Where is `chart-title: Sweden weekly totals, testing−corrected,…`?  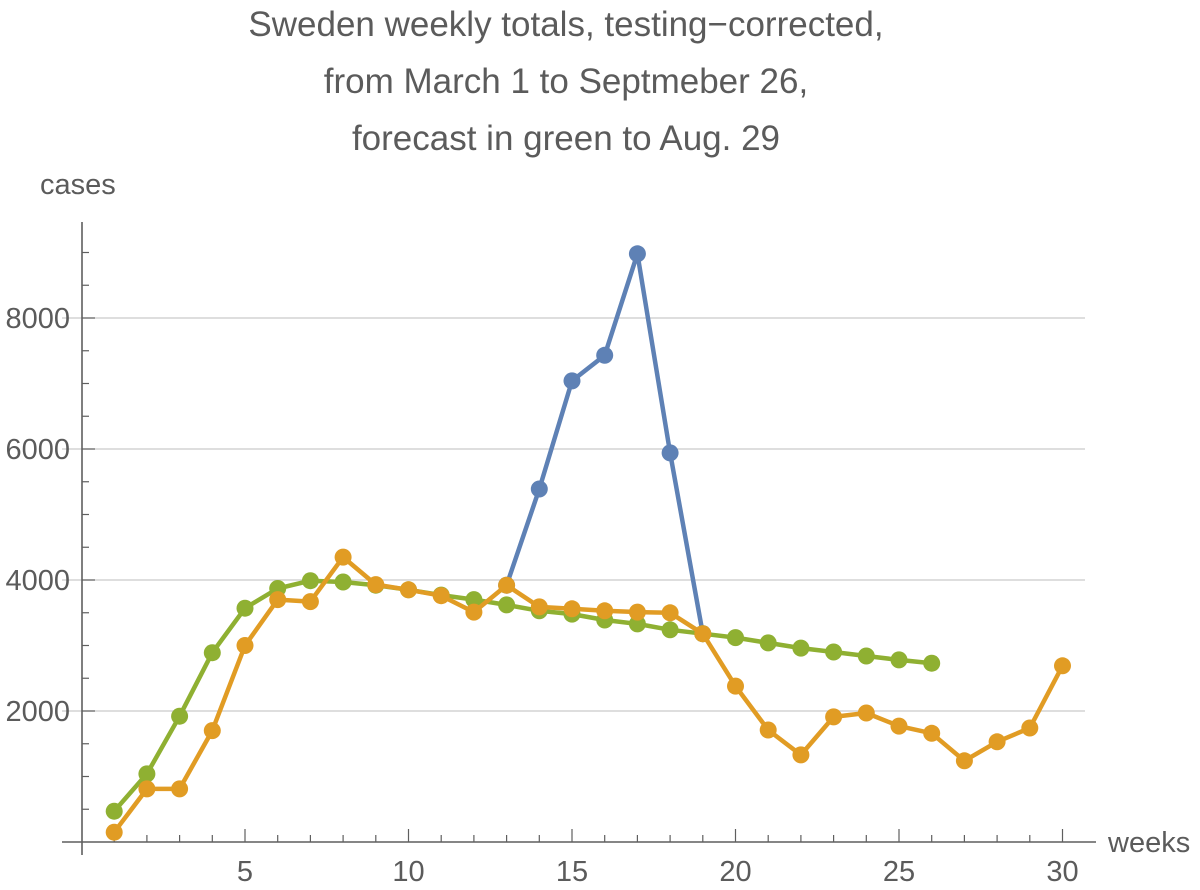
chart-title: Sweden weekly totals, testing−corrected,… is located at coordinates (565, 81).